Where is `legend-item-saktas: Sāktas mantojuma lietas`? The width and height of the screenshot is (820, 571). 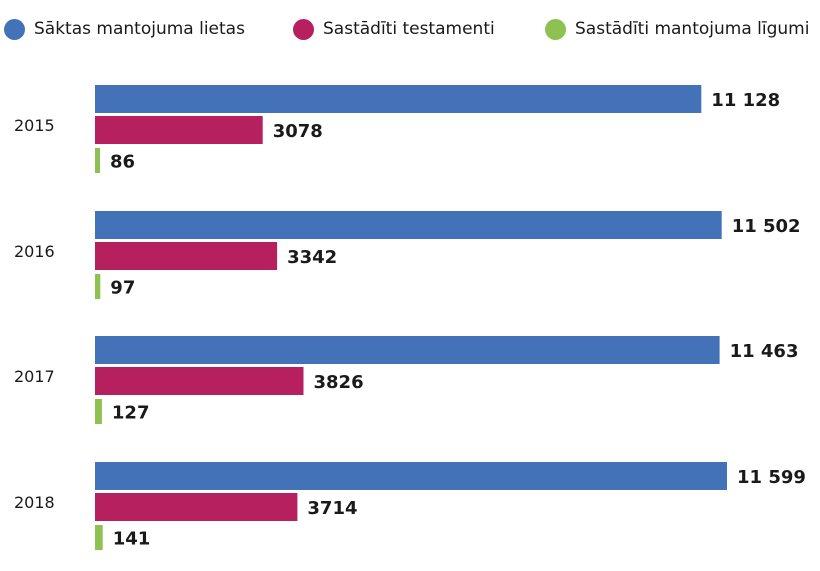
legend-item-saktas: Sāktas mantojuma lietas is located at coordinates (124, 29).